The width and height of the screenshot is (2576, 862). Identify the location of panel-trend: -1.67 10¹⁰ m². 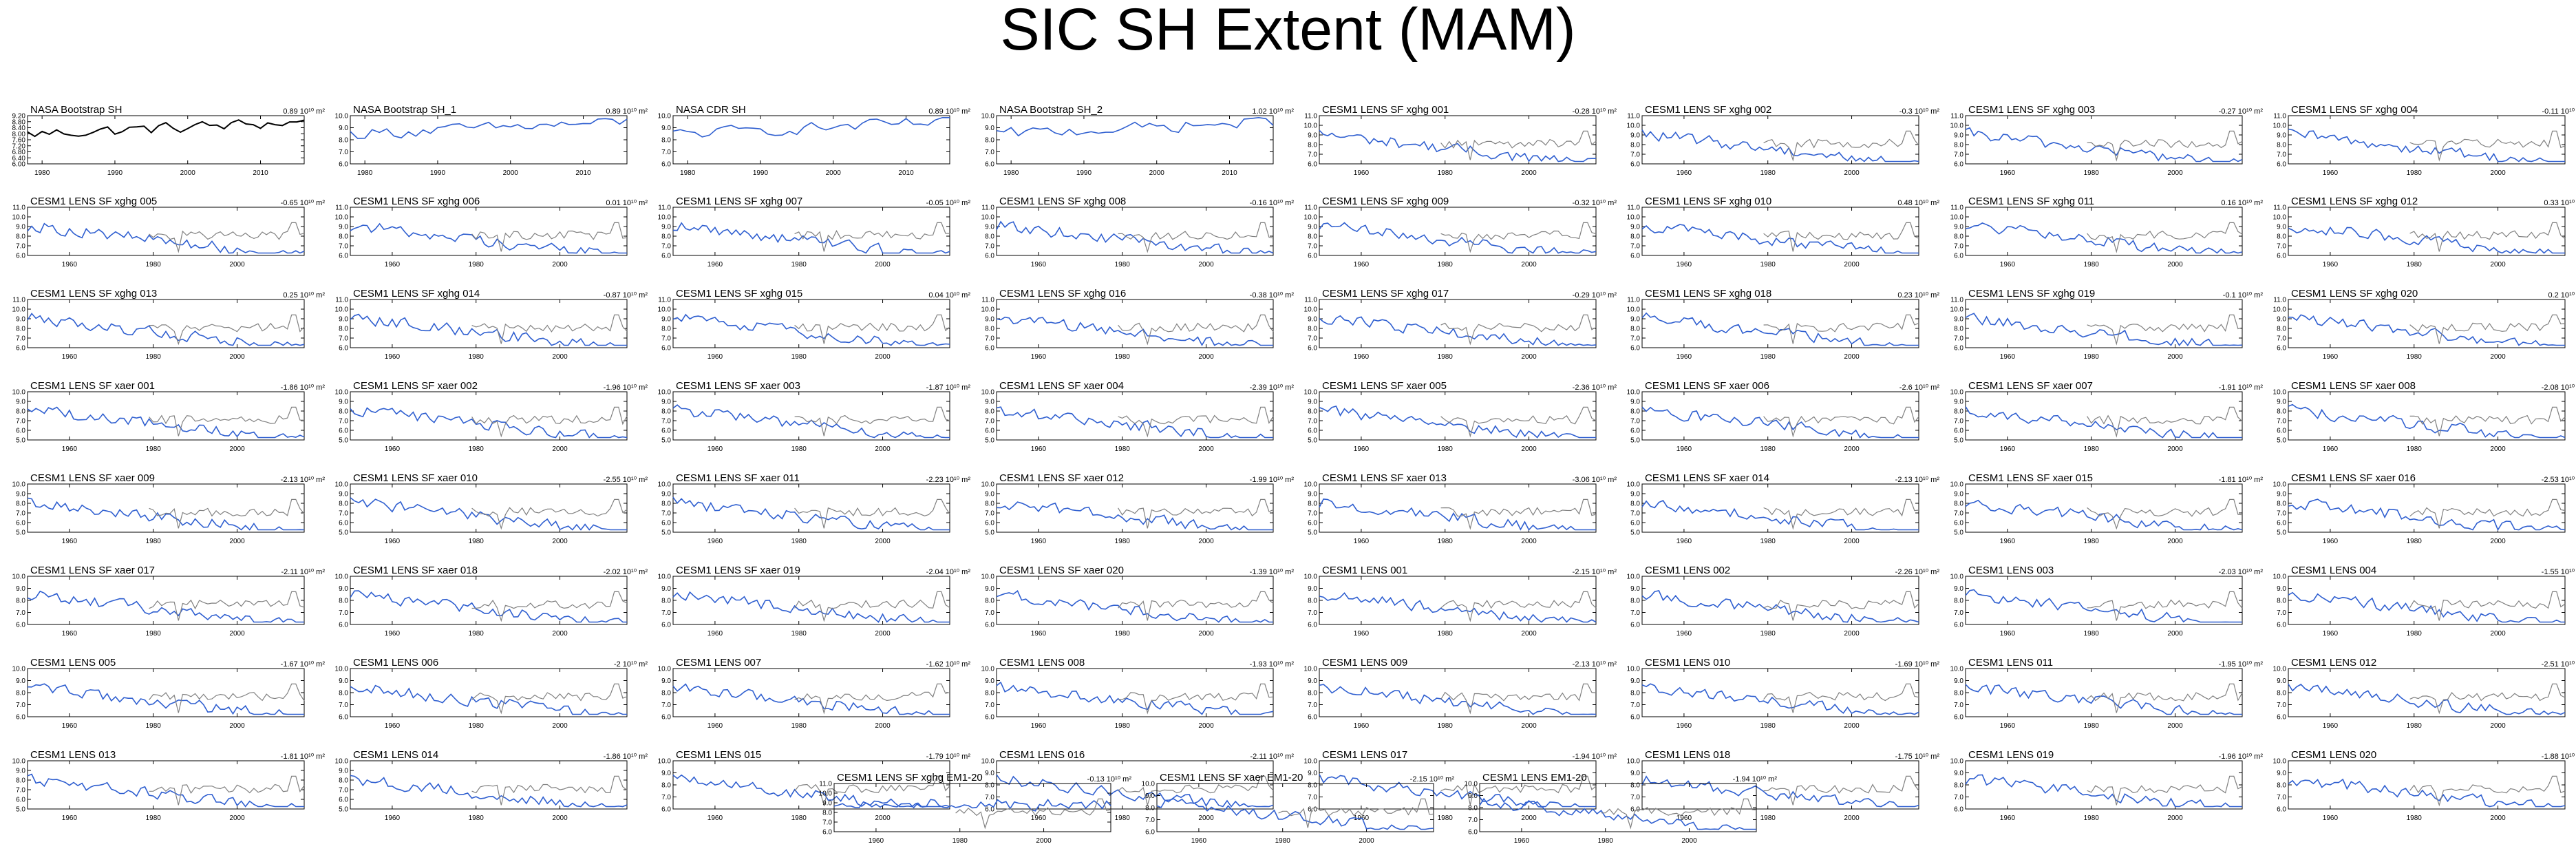
(302, 665).